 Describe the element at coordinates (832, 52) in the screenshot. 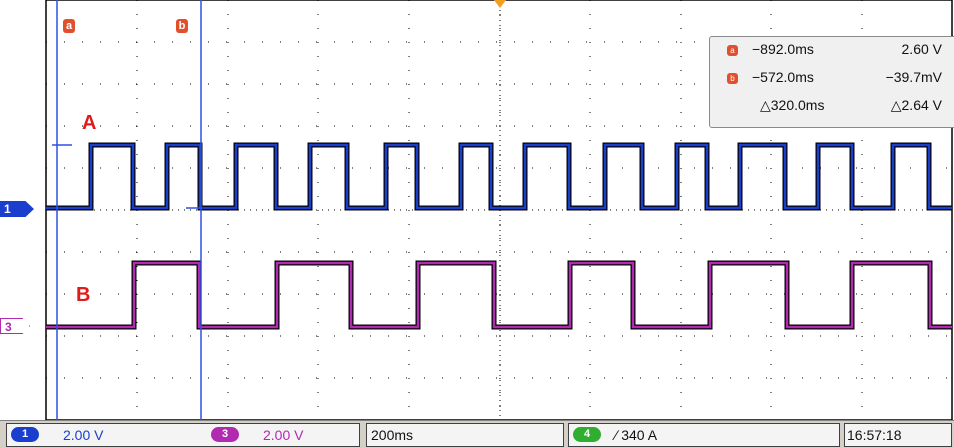

I see `readout-row-a: a −892.0ms 2.60 V` at that location.